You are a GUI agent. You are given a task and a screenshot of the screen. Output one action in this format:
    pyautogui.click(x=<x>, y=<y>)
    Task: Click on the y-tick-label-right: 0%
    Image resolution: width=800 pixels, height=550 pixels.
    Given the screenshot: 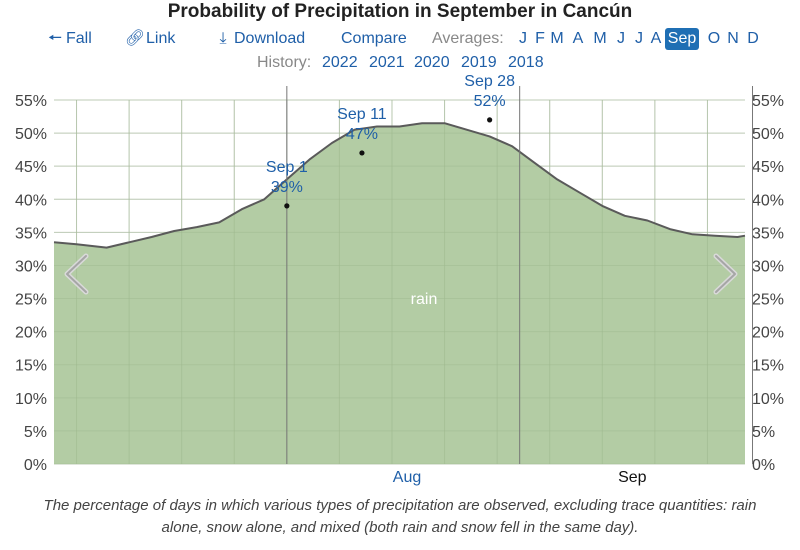 What is the action you would take?
    pyautogui.click(x=763, y=465)
    